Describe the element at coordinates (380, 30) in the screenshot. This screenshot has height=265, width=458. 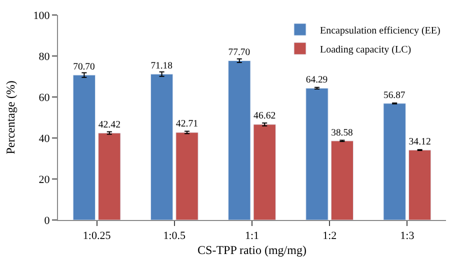
I see `legend-label: Encapsulation efficiency (EE)` at that location.